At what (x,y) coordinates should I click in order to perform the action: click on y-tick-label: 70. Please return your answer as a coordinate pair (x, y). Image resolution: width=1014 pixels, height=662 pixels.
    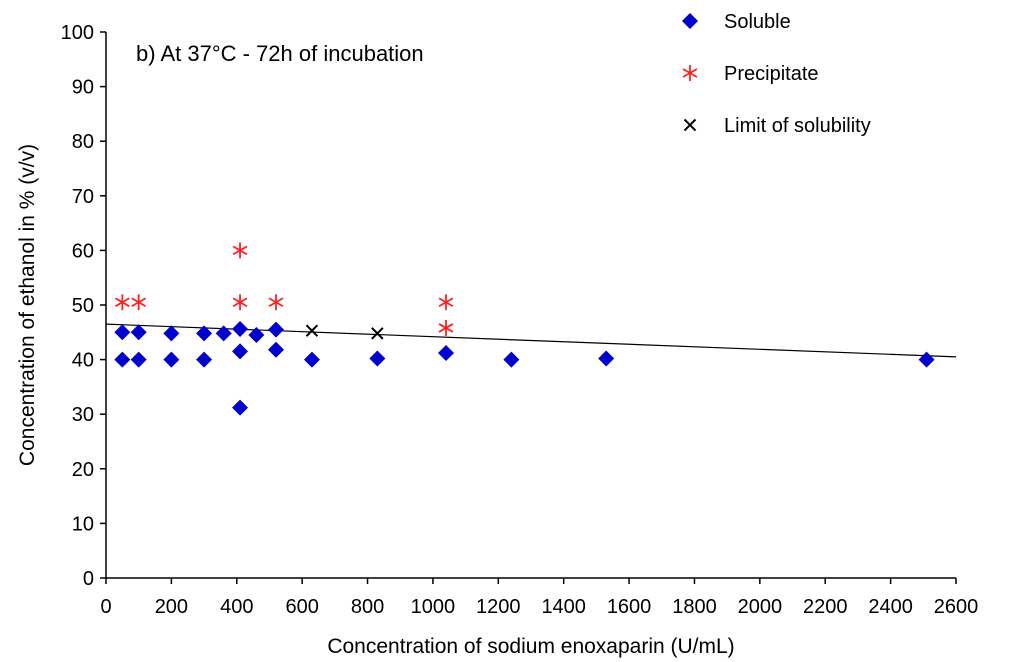
    Looking at the image, I should click on (83, 197).